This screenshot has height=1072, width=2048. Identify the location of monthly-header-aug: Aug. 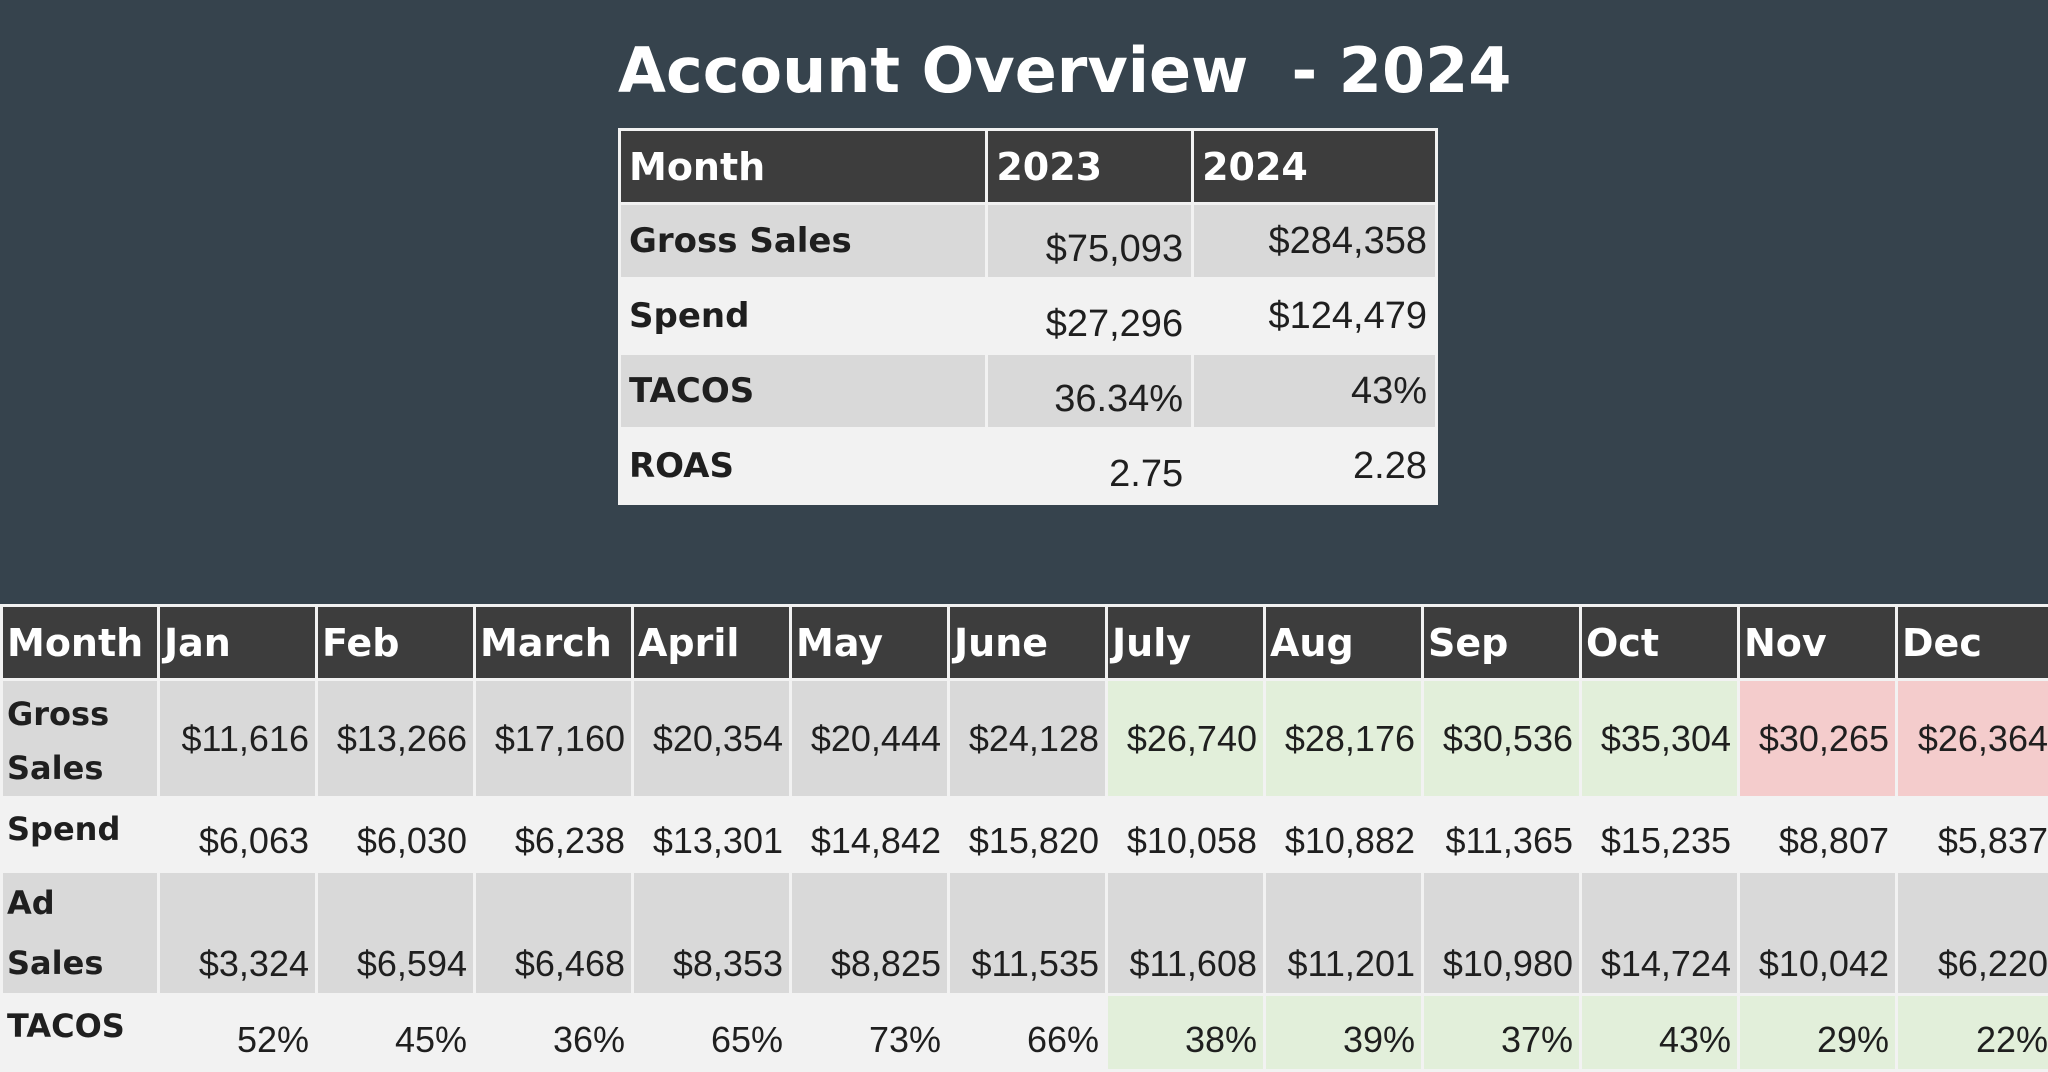
(1344, 643).